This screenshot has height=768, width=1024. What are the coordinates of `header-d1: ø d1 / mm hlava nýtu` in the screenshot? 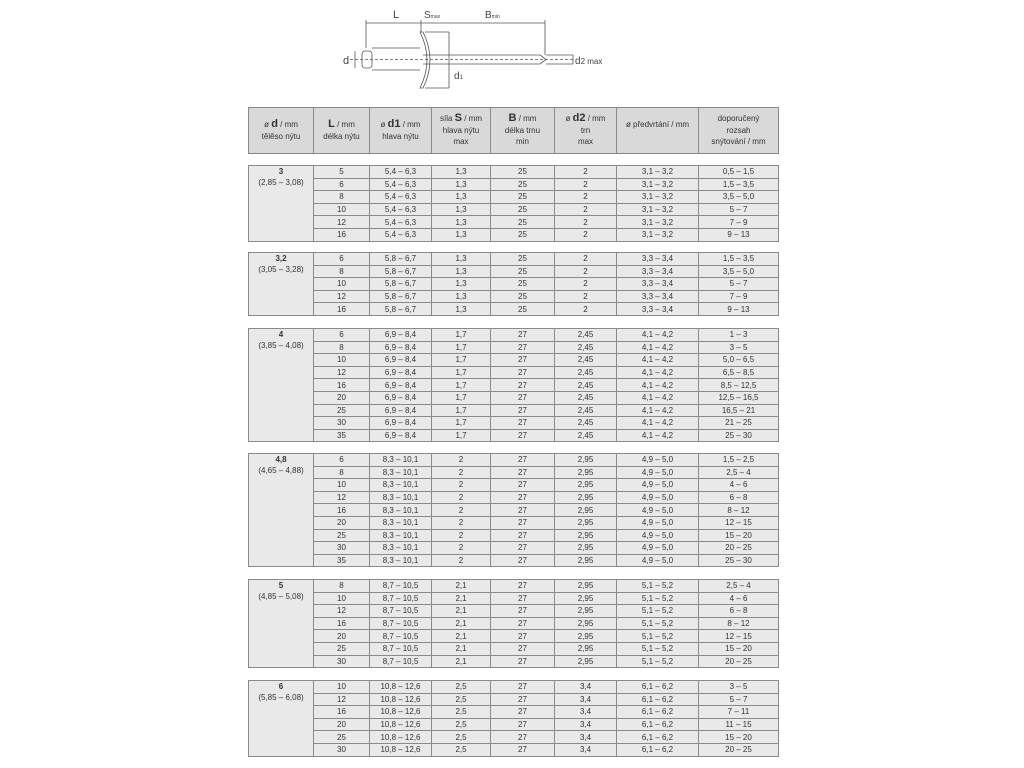 It's located at (400, 130).